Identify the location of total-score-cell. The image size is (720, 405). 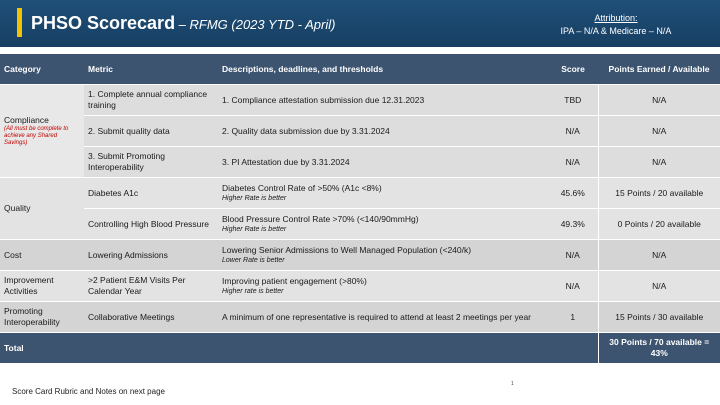
(573, 348).